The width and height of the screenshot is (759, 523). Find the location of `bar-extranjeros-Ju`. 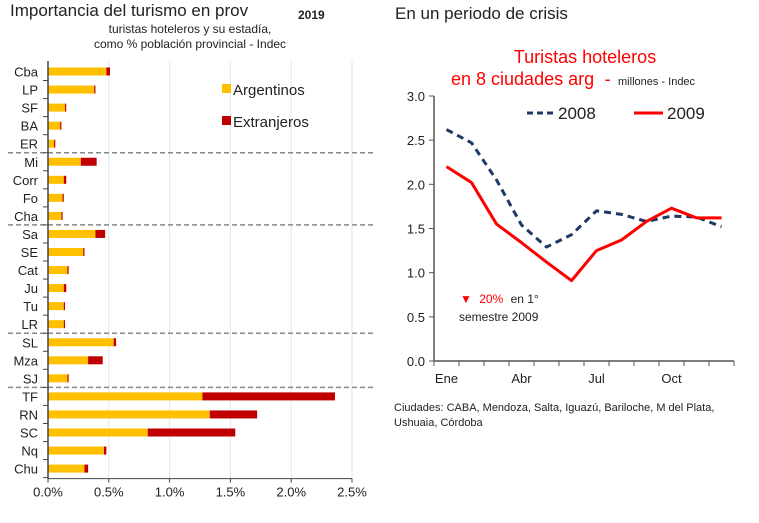

bar-extranjeros-Ju is located at coordinates (65, 288).